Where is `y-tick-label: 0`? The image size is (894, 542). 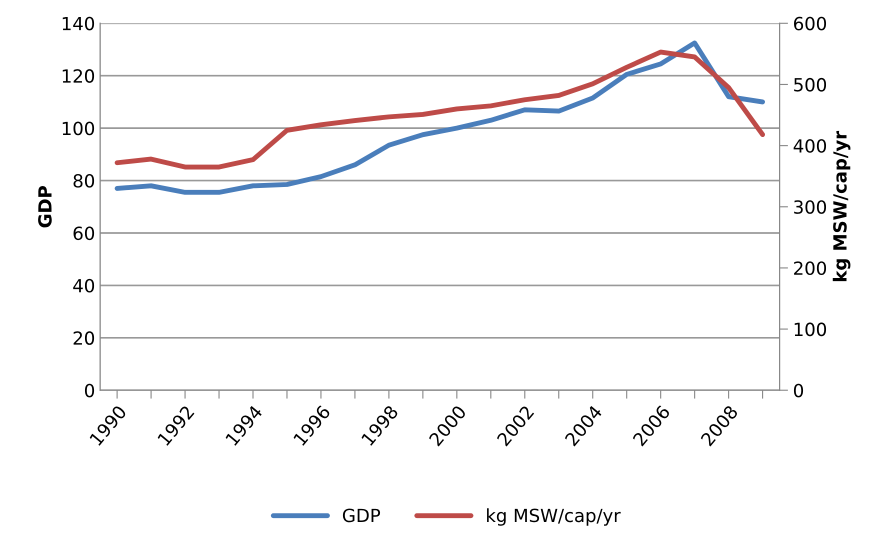 y-tick-label: 0 is located at coordinates (89, 391).